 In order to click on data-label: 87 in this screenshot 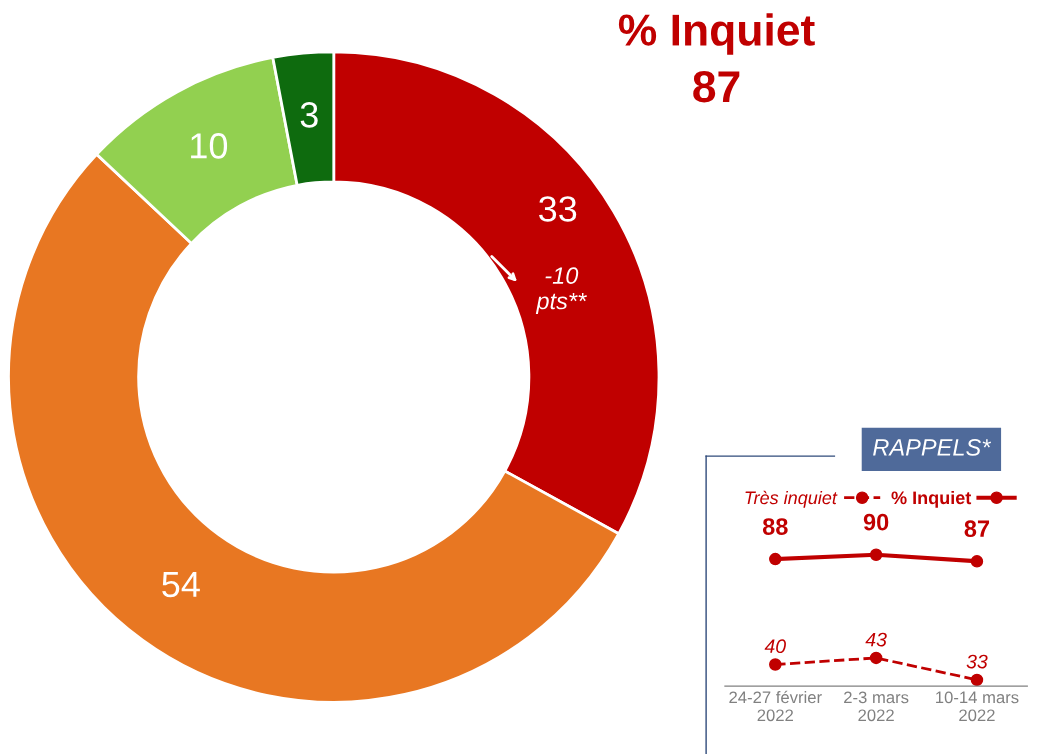, I will do `click(977, 529)`.